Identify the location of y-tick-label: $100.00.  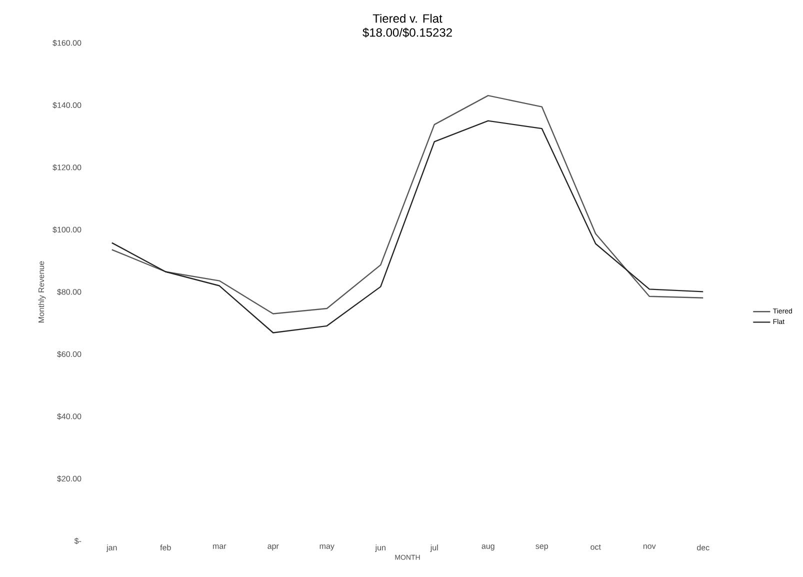
(67, 229).